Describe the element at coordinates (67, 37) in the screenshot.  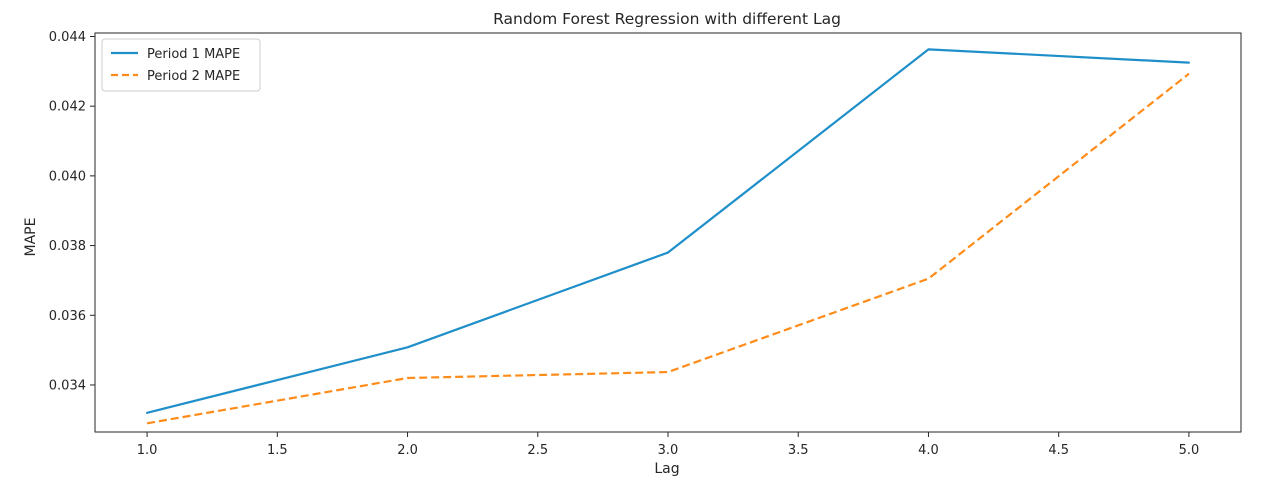
I see `y-tick-label: 0.044` at that location.